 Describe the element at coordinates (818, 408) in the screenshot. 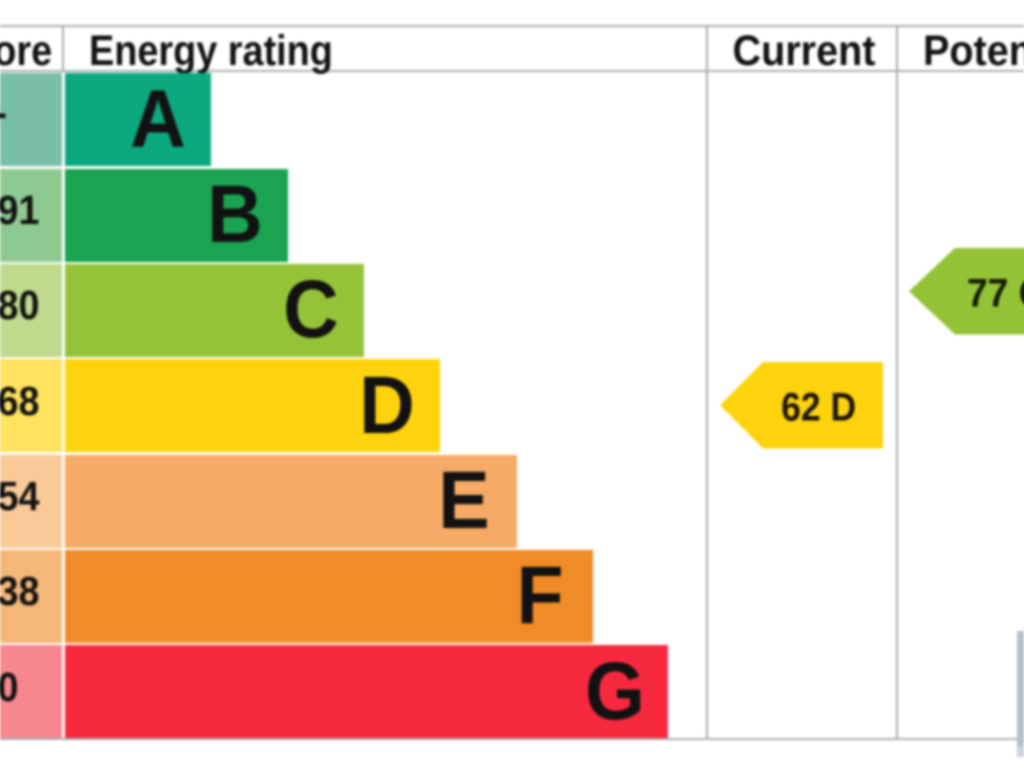

I see `svg-text: 62 D` at that location.